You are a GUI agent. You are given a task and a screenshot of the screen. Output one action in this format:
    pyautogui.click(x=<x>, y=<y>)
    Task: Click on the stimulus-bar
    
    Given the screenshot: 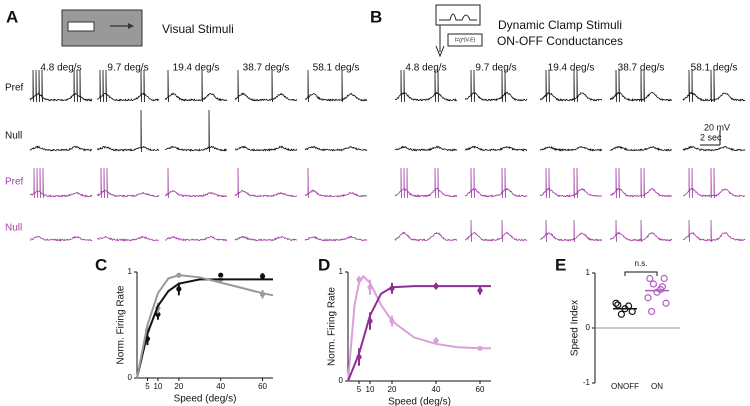 What is the action you would take?
    pyautogui.click(x=81, y=26)
    